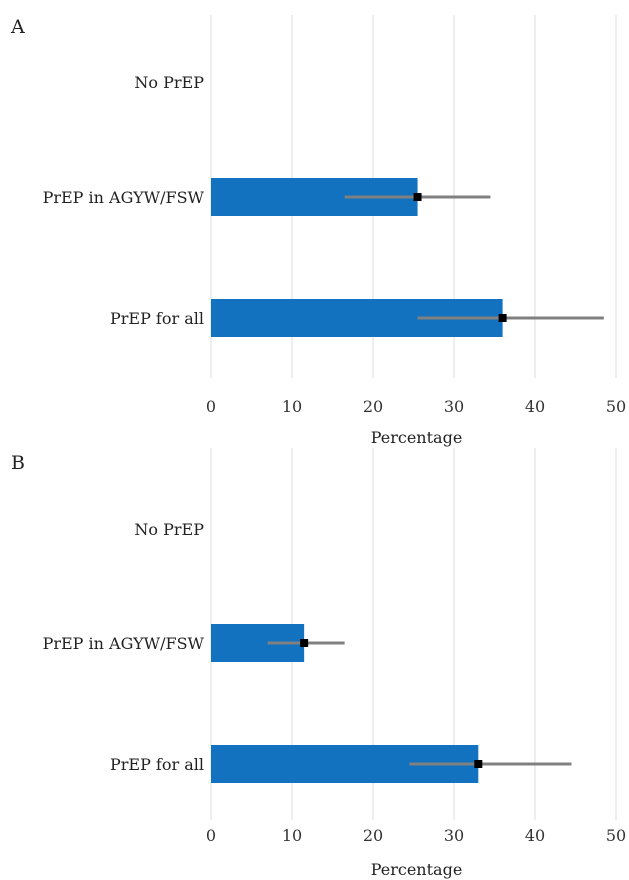  I want to click on panel-letter: B, so click(18, 463).